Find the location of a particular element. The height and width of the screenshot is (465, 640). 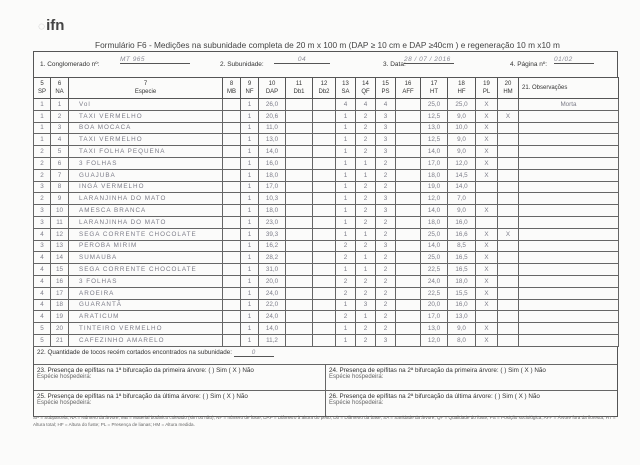

cell-hf: 8,5 is located at coordinates (461, 246).